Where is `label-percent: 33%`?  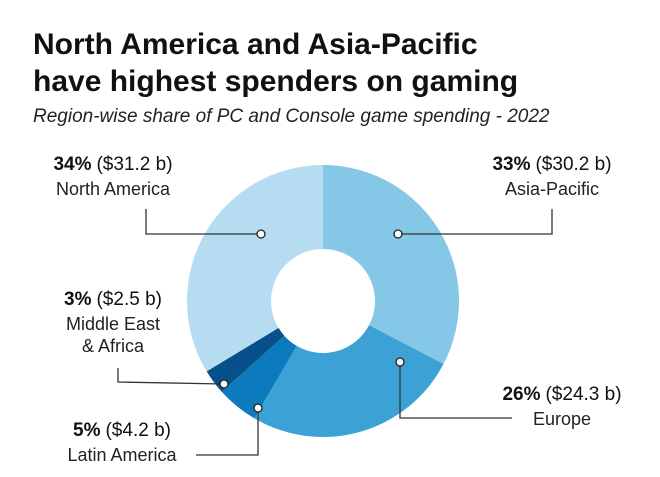
label-percent: 33% is located at coordinates (511, 164).